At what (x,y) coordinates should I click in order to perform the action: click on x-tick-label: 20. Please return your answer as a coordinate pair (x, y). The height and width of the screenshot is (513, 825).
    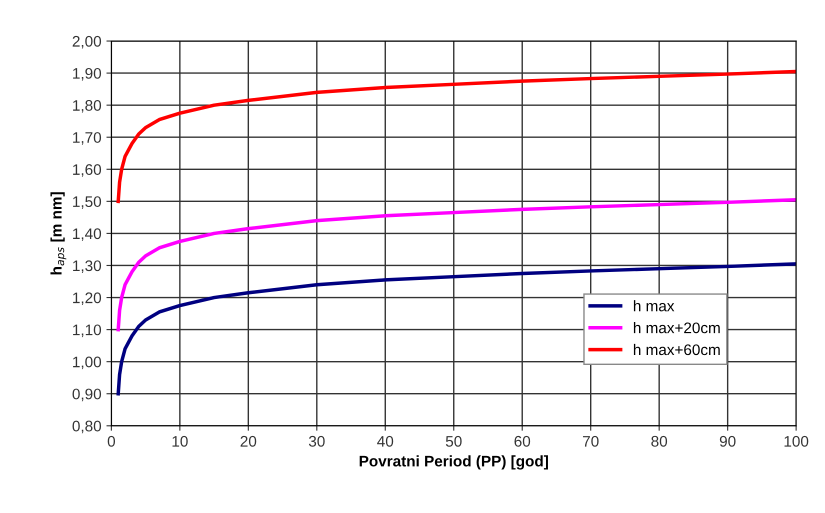
    Looking at the image, I should click on (248, 441).